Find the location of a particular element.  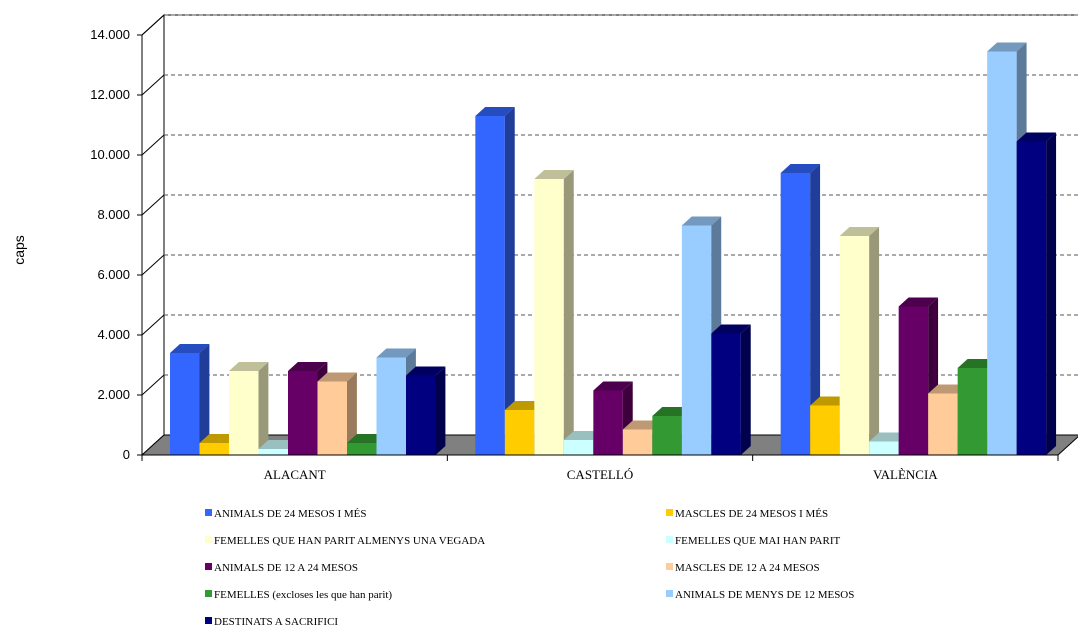

chart-side-wall is located at coordinates (153, 235).